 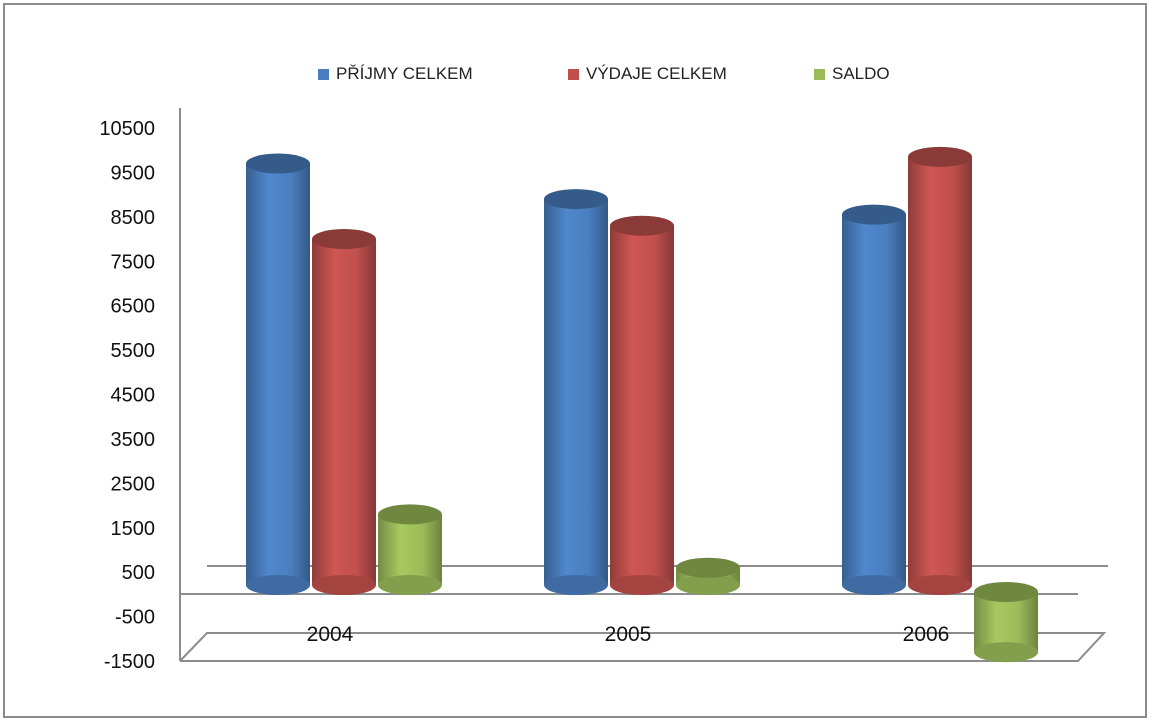 I want to click on y-tick-label: 7500, so click(x=133, y=262).